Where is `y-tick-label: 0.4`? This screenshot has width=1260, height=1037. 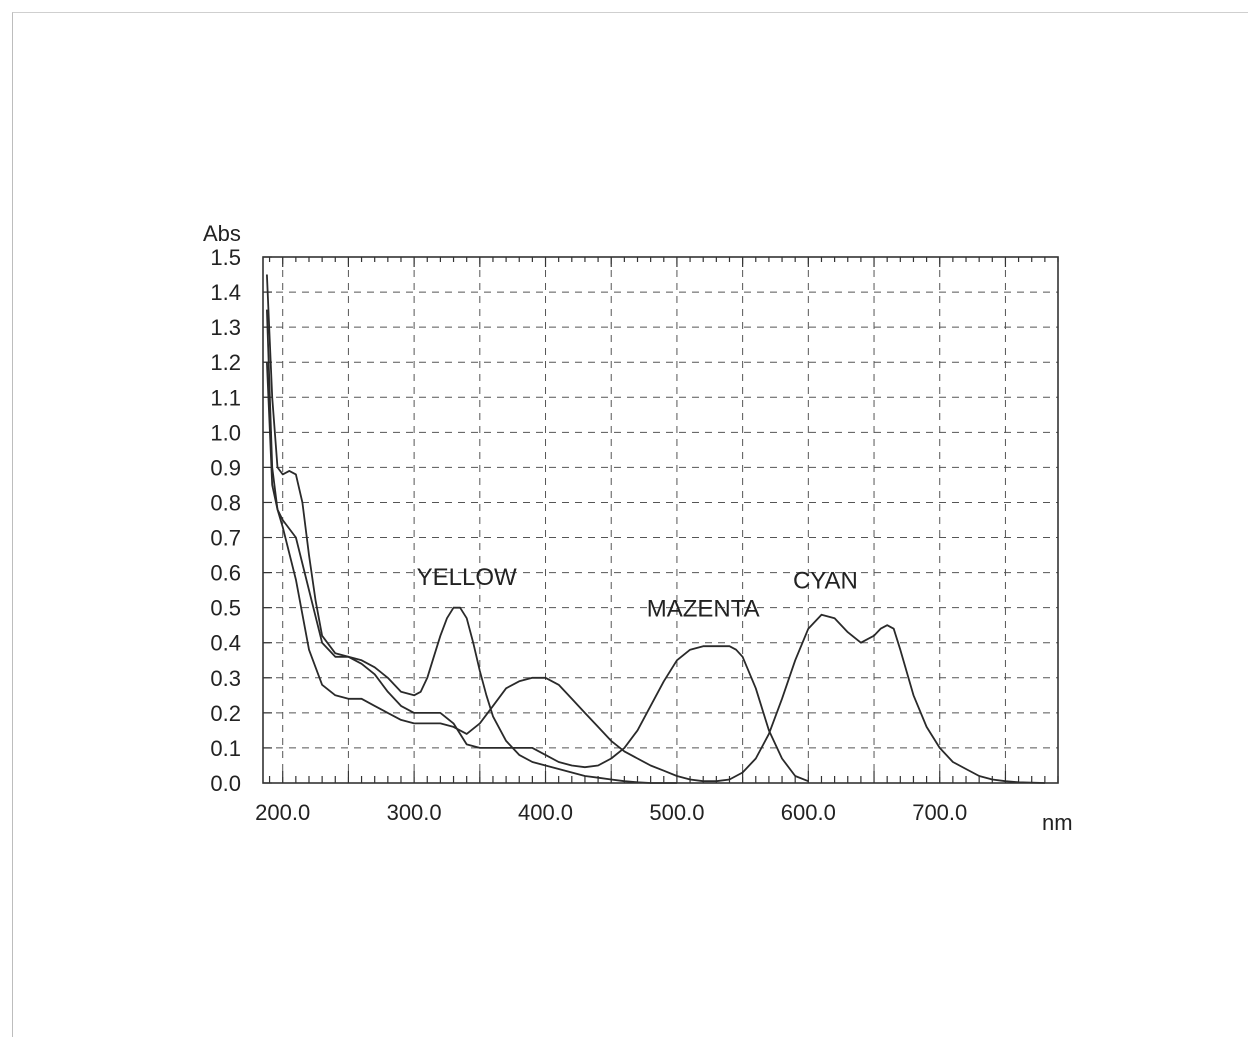 y-tick-label: 0.4 is located at coordinates (225, 643).